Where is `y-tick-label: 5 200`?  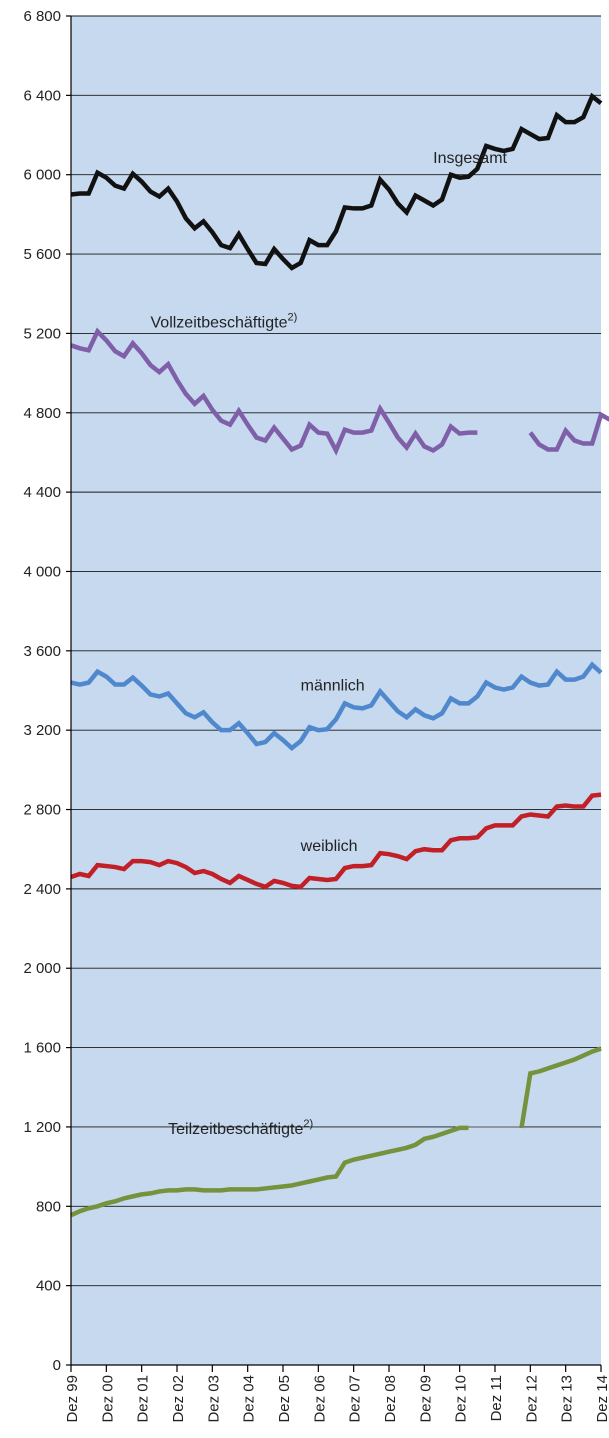 y-tick-label: 5 200 is located at coordinates (42, 333).